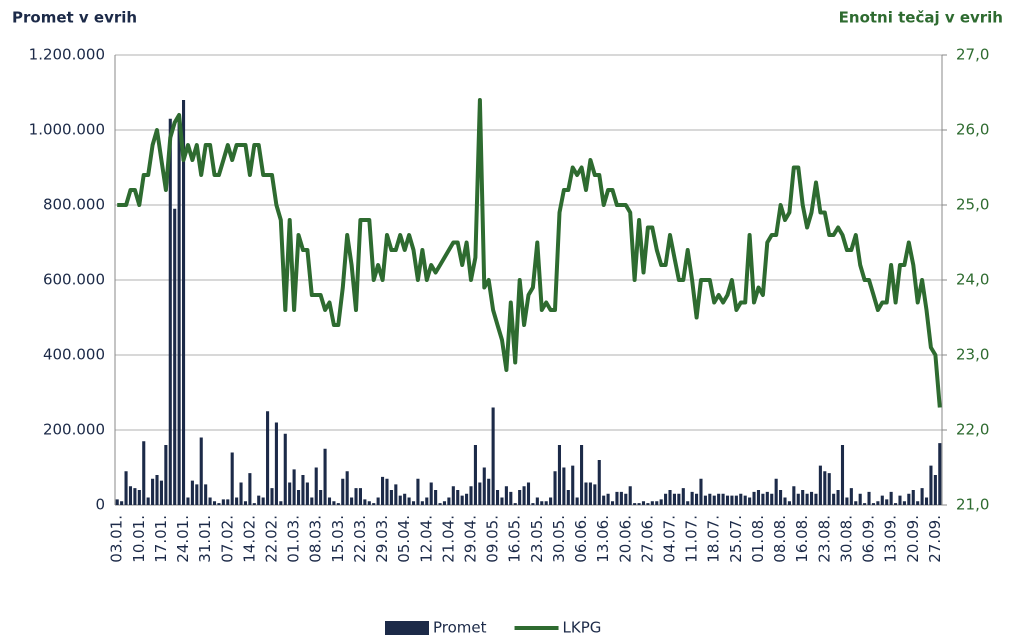 Image resolution: width=1015 pixels, height=639 pixels. I want to click on y2-axis-title: Enotni tečaj v evrih, so click(921, 18).